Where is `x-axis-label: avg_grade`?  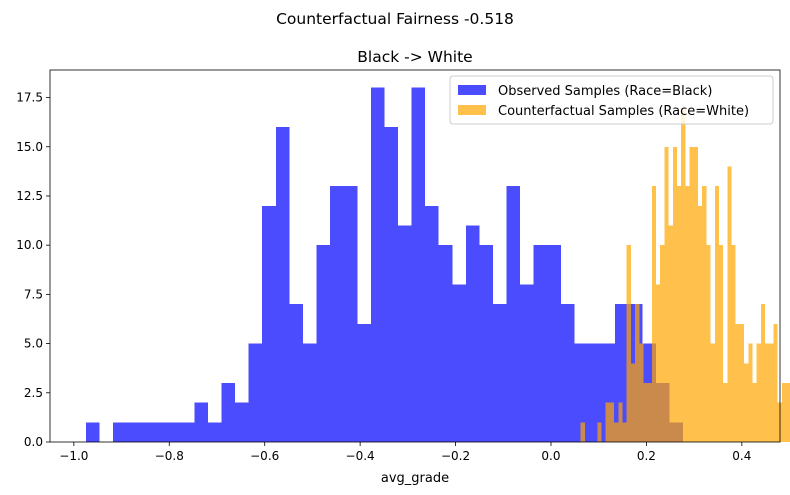
x-axis-label: avg_grade is located at coordinates (415, 478).